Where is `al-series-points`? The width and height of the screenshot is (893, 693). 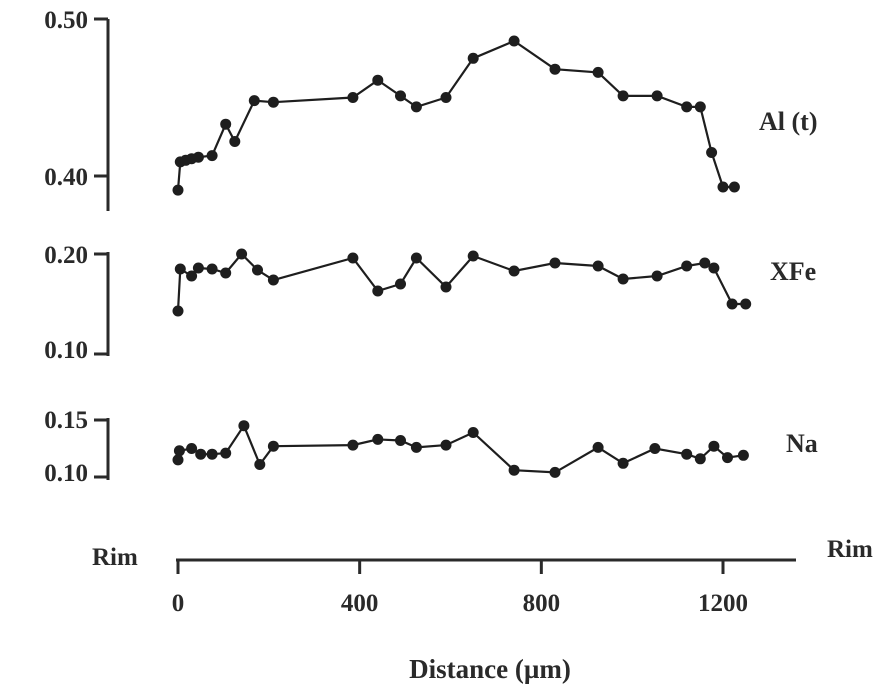 al-series-points is located at coordinates (456, 115).